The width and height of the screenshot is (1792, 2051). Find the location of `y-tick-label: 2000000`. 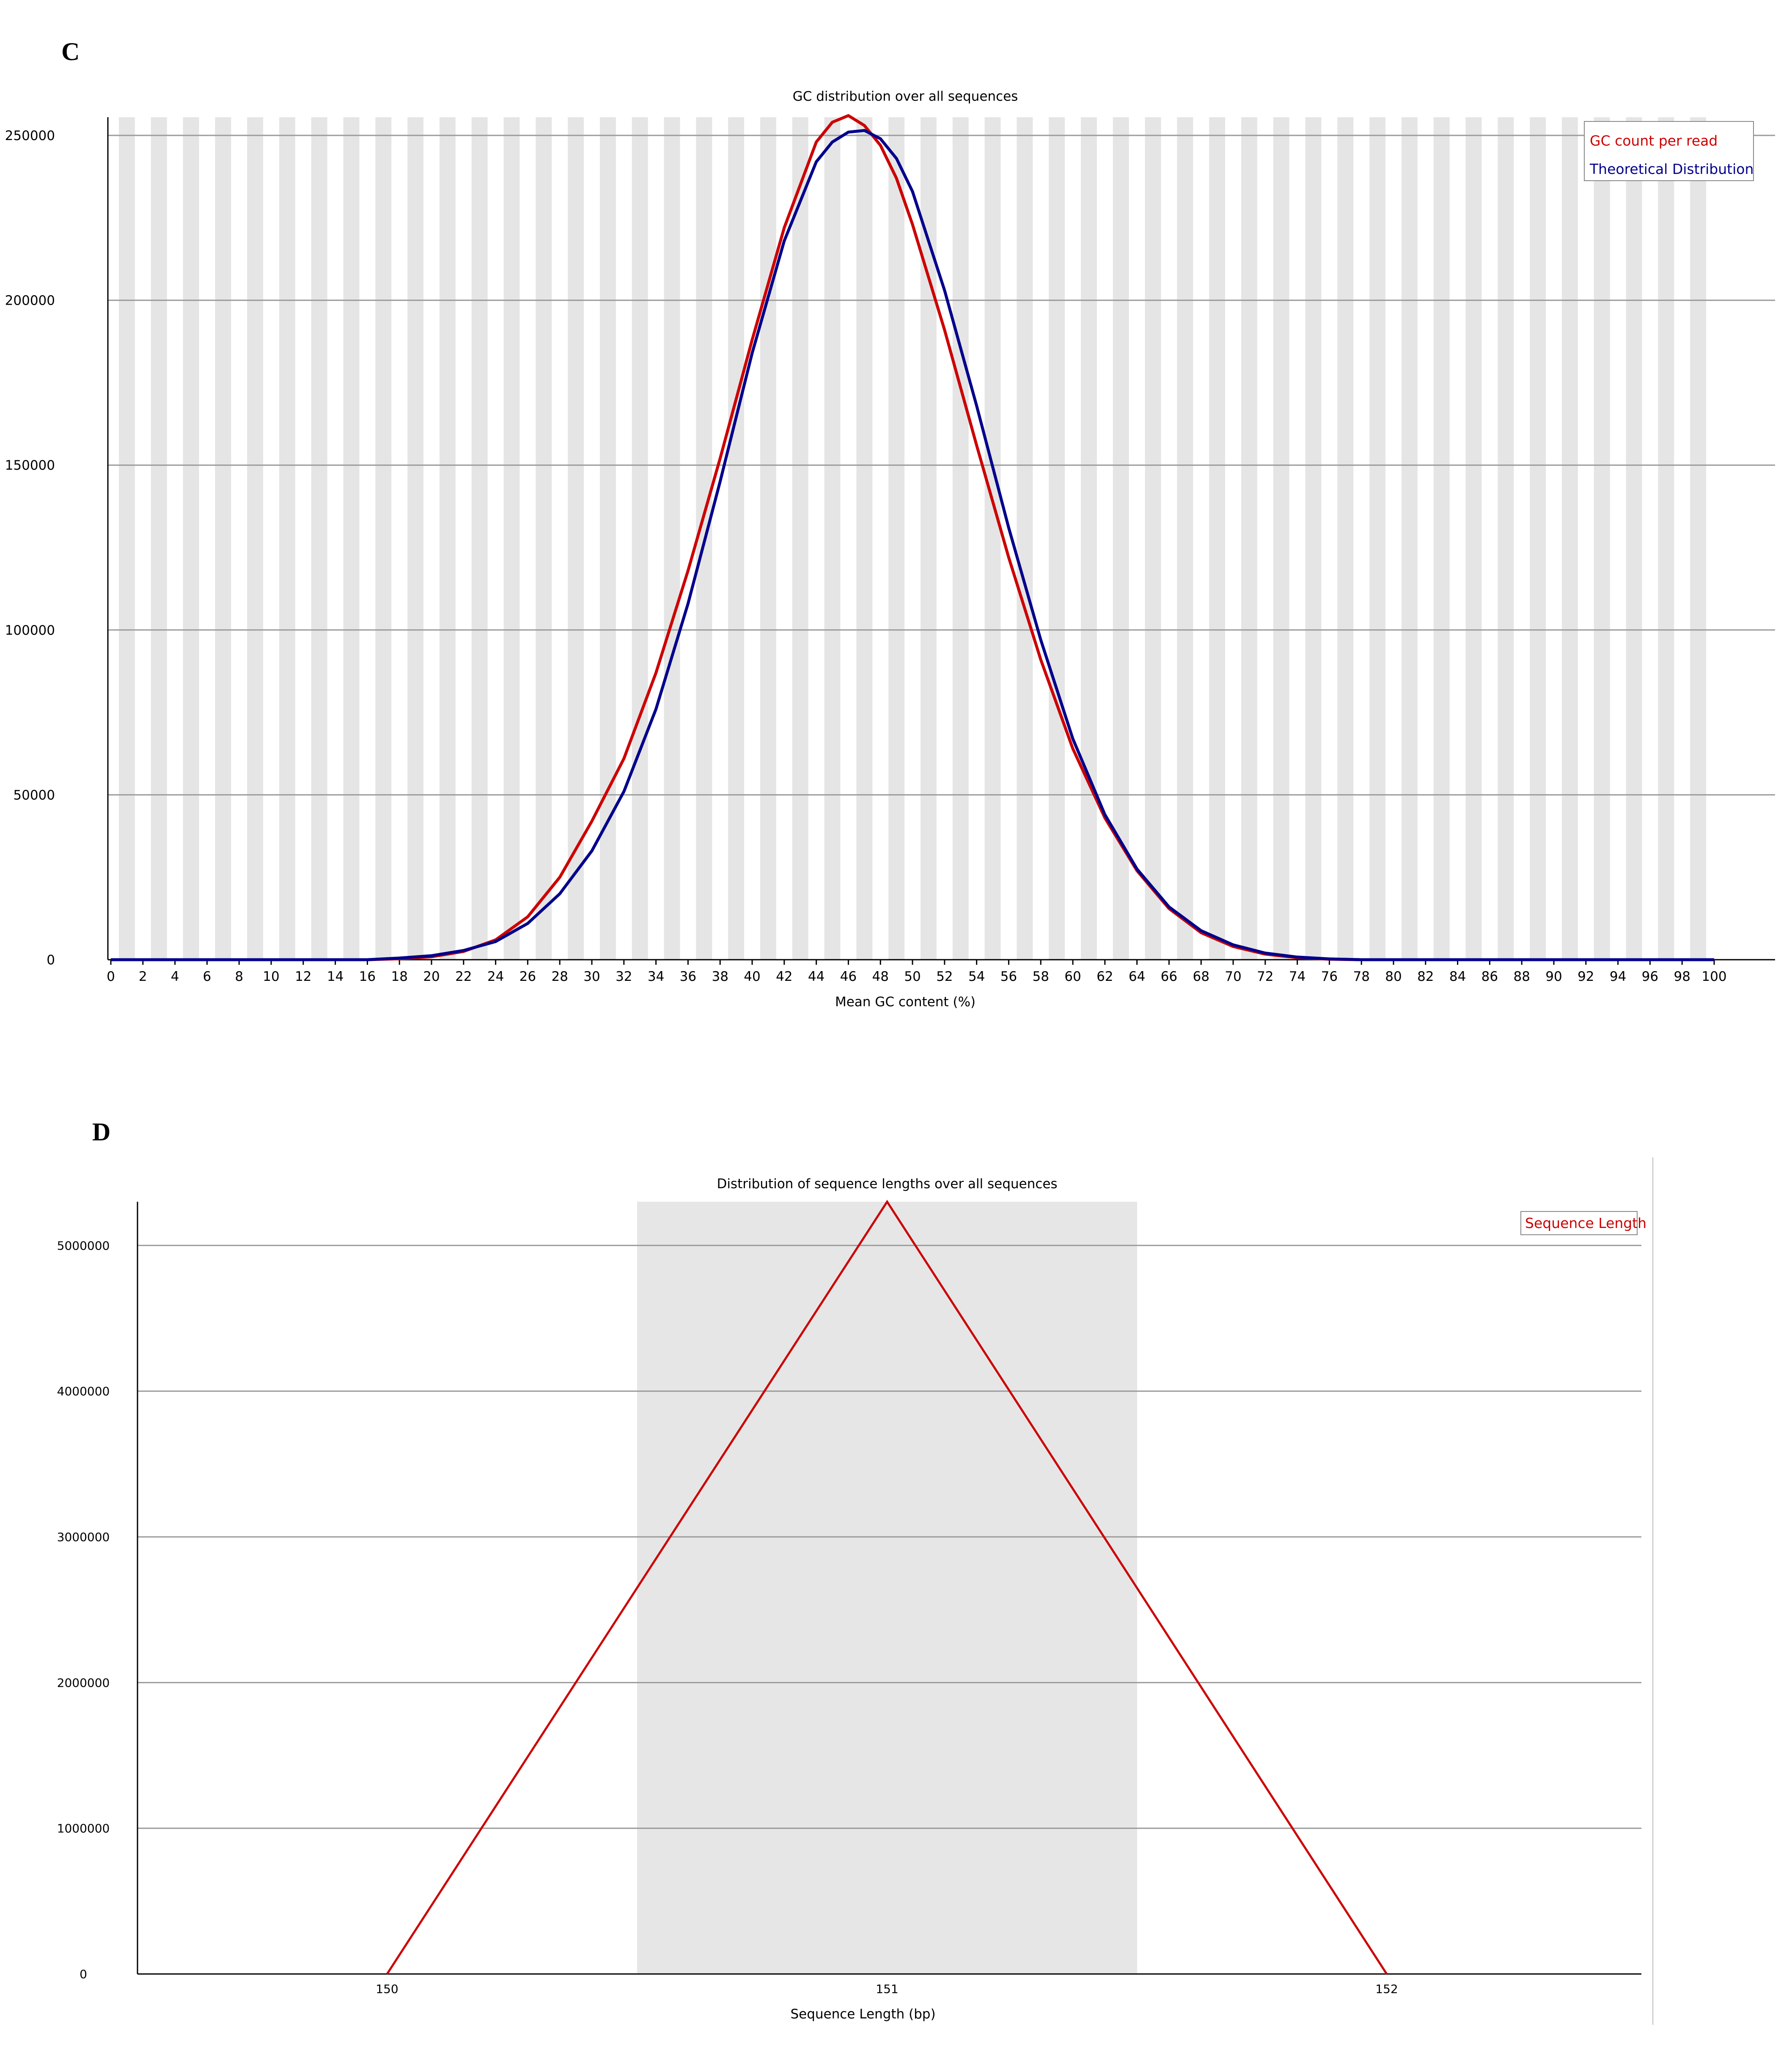

y-tick-label: 2000000 is located at coordinates (83, 1683).